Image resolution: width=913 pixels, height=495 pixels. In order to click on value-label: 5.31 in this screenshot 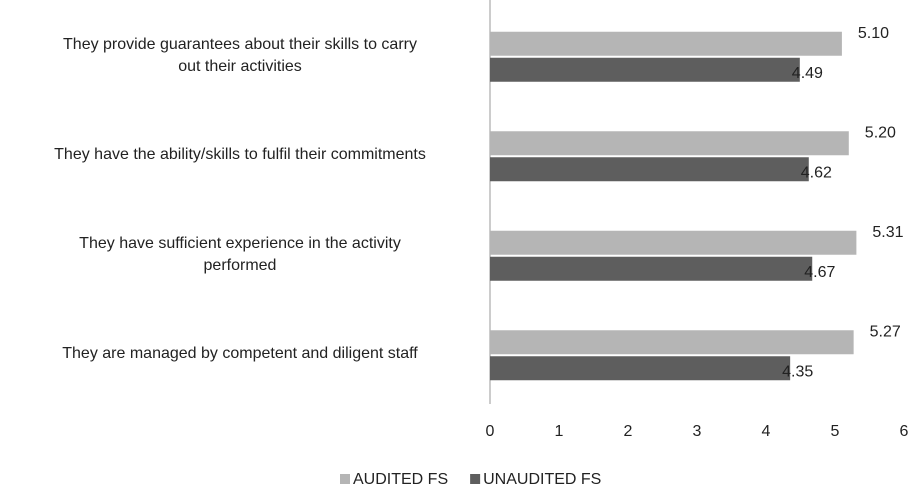, I will do `click(887, 232)`.